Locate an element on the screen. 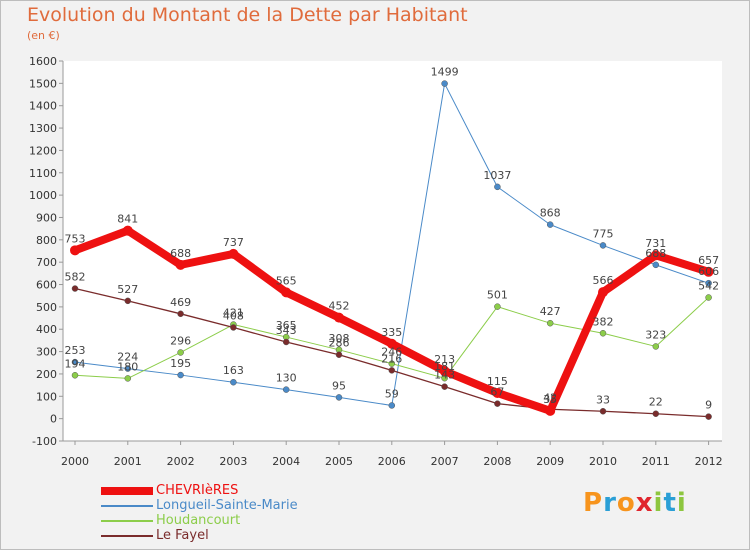 This screenshot has width=750, height=550. x-tick-label: 2002 is located at coordinates (181, 461).